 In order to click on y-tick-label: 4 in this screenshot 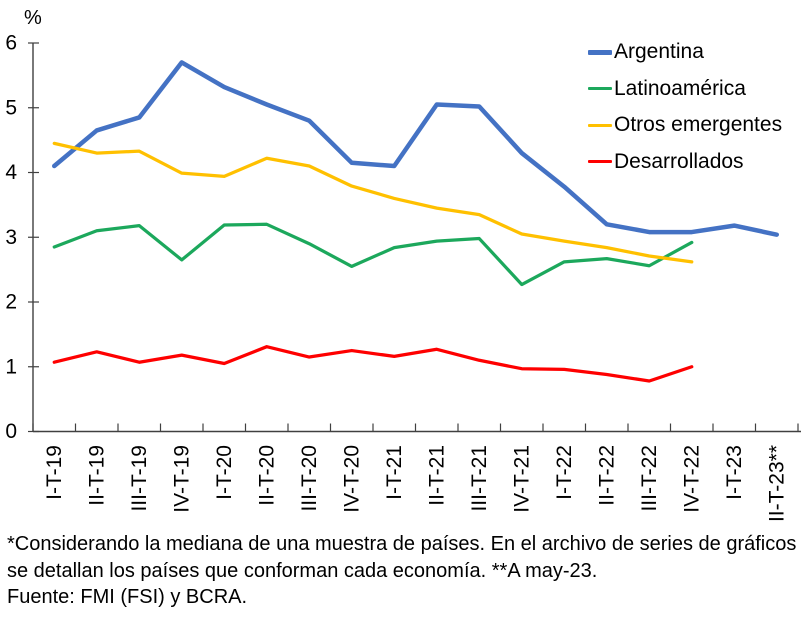, I will do `click(11, 172)`.